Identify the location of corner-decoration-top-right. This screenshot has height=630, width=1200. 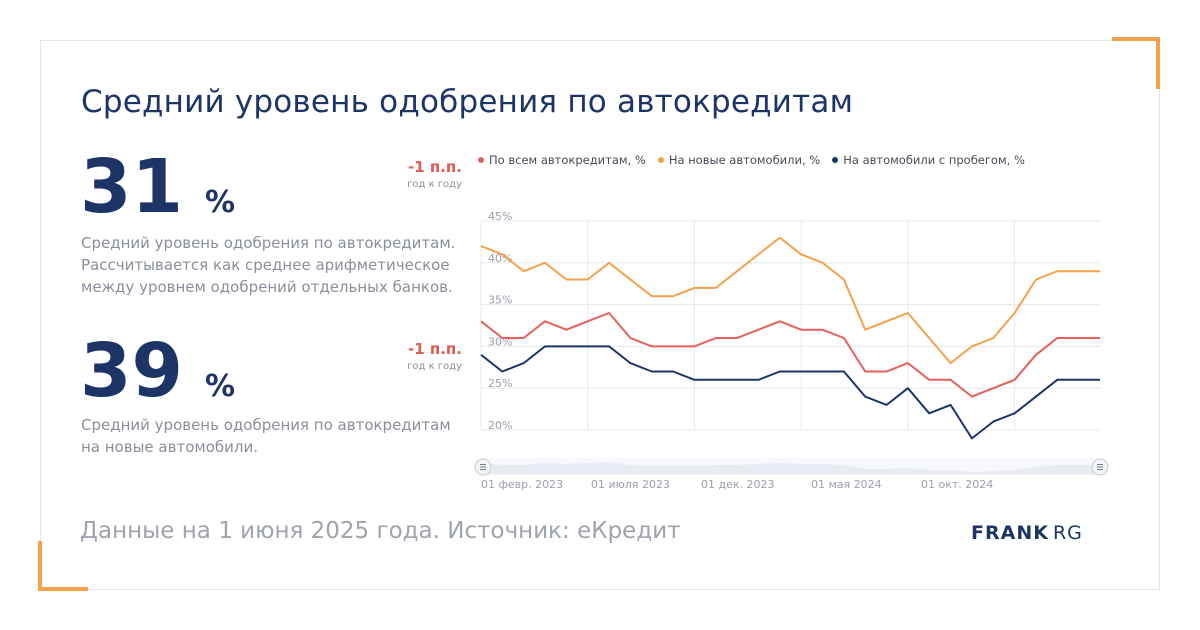
(1136, 63).